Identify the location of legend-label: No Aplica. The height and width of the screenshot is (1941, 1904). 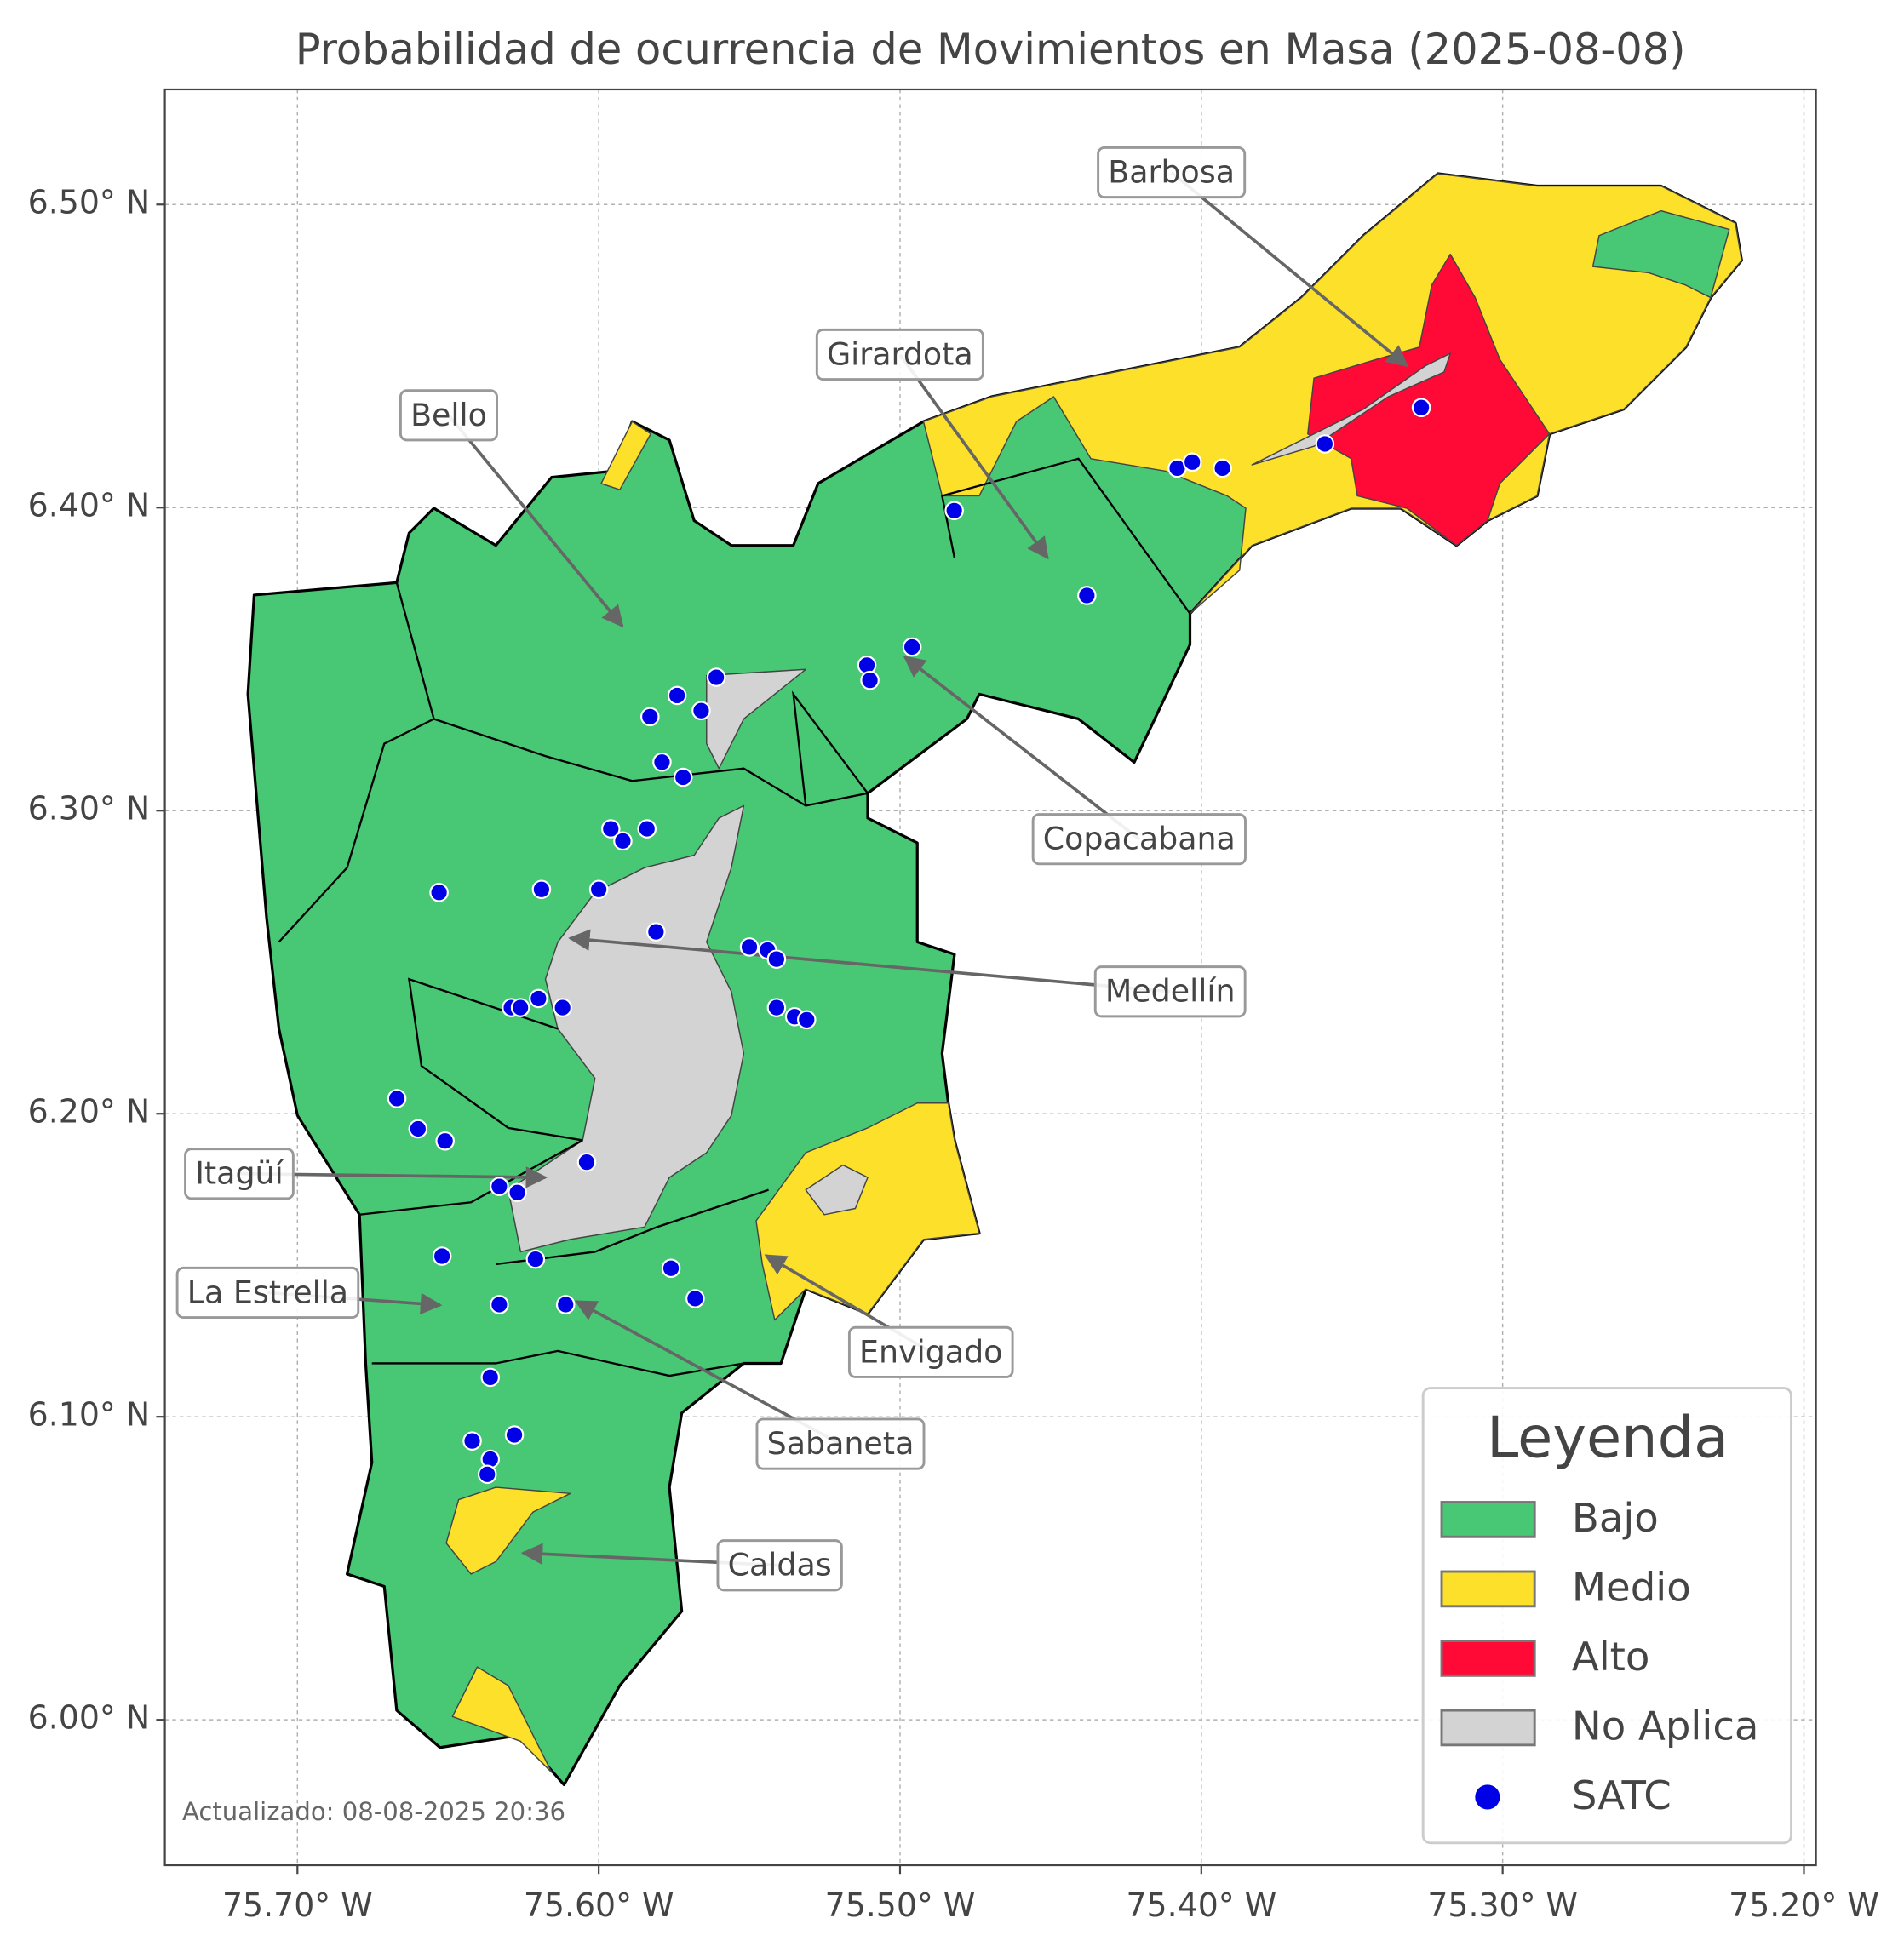
(1665, 1726).